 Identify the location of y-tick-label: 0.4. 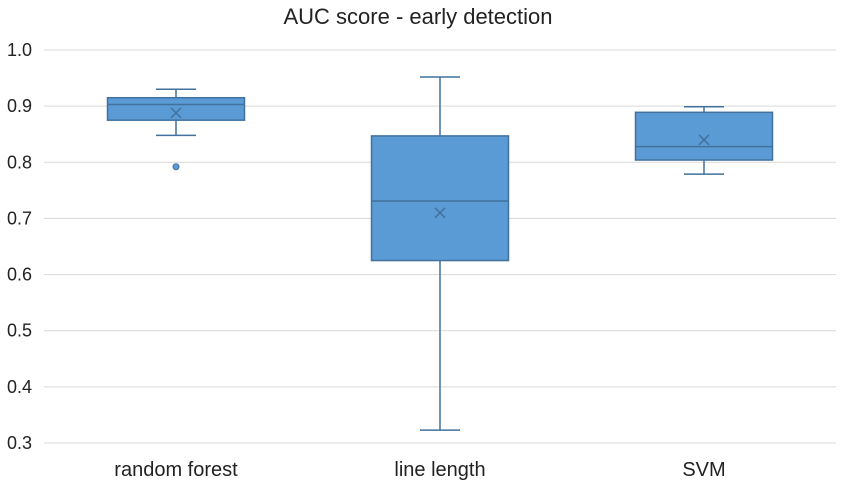
(19, 387).